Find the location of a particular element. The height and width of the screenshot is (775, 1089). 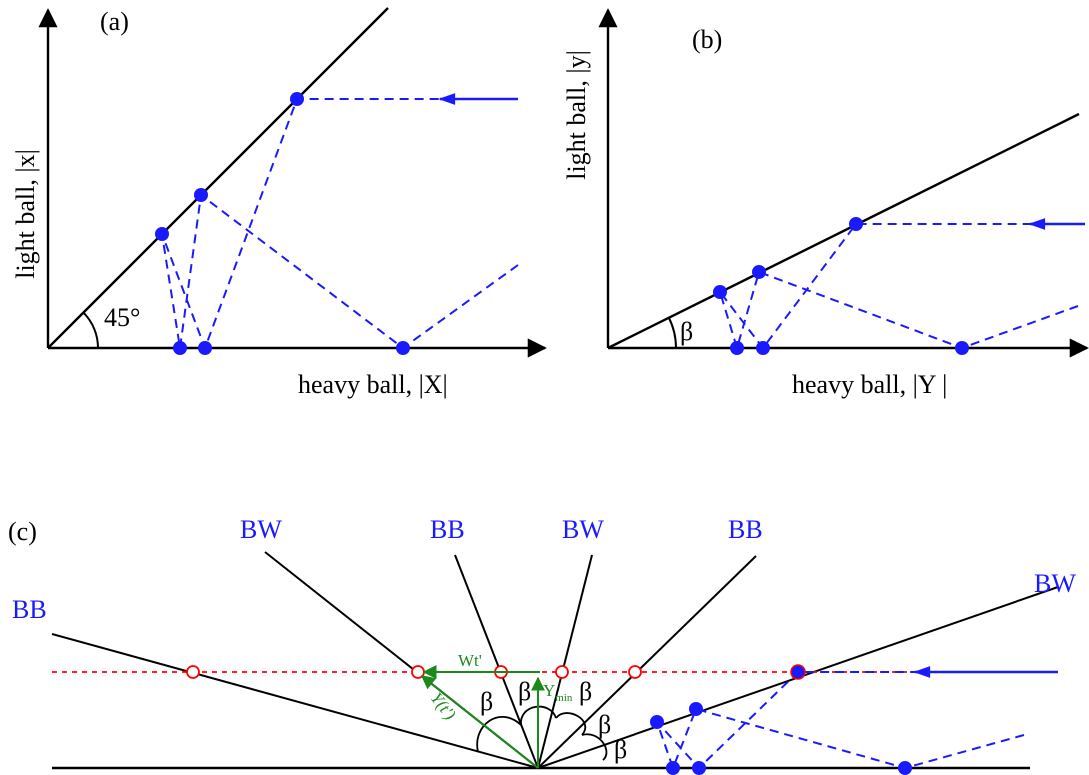

panel-a-x-axis-label: heavy ball, |X| is located at coordinates (373, 384).